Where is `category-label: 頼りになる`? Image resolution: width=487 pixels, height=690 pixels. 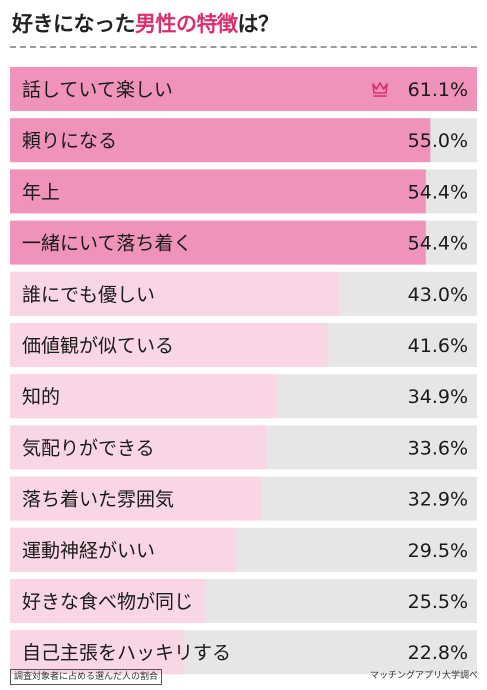 category-label: 頼りになる is located at coordinates (69, 141).